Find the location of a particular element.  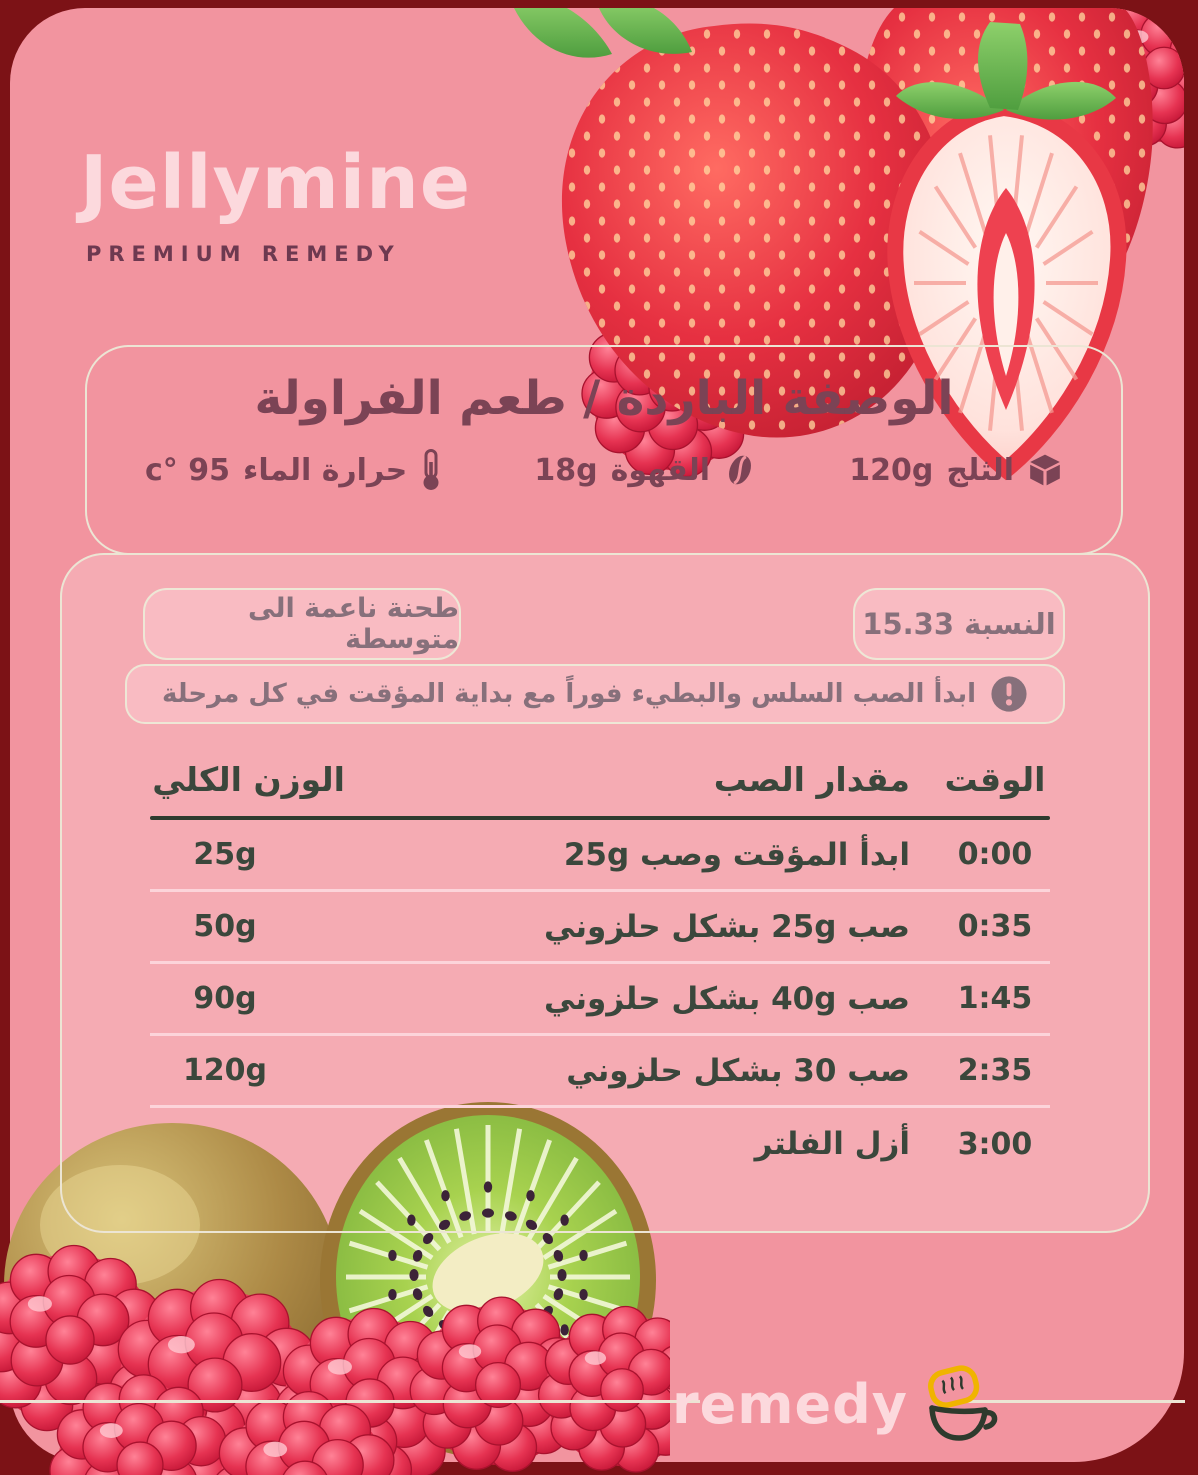

stat-label: حرارة الماء is located at coordinates (325, 470).